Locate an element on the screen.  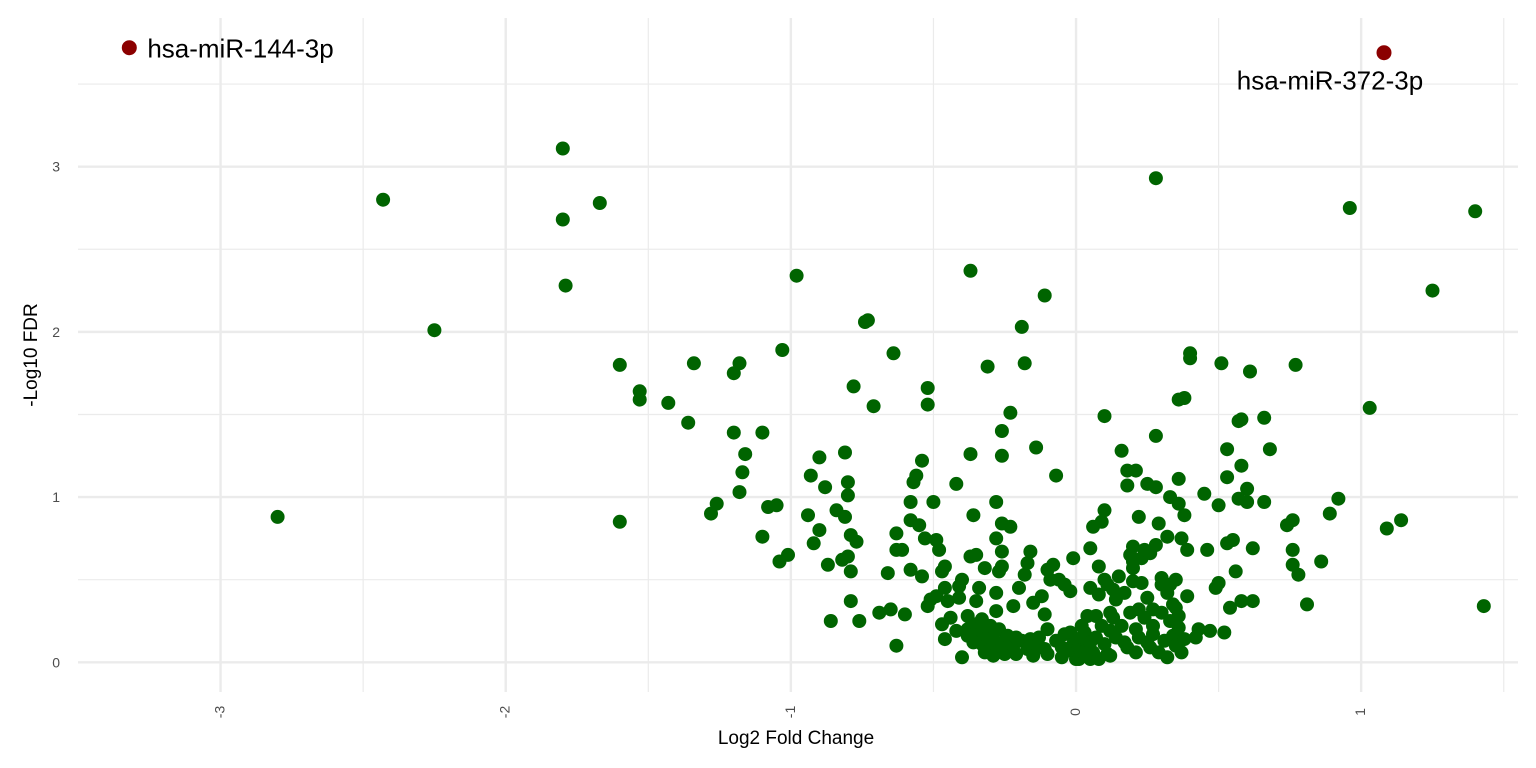
y-tick-labels: 0 1 2 3 is located at coordinates (56, 415).